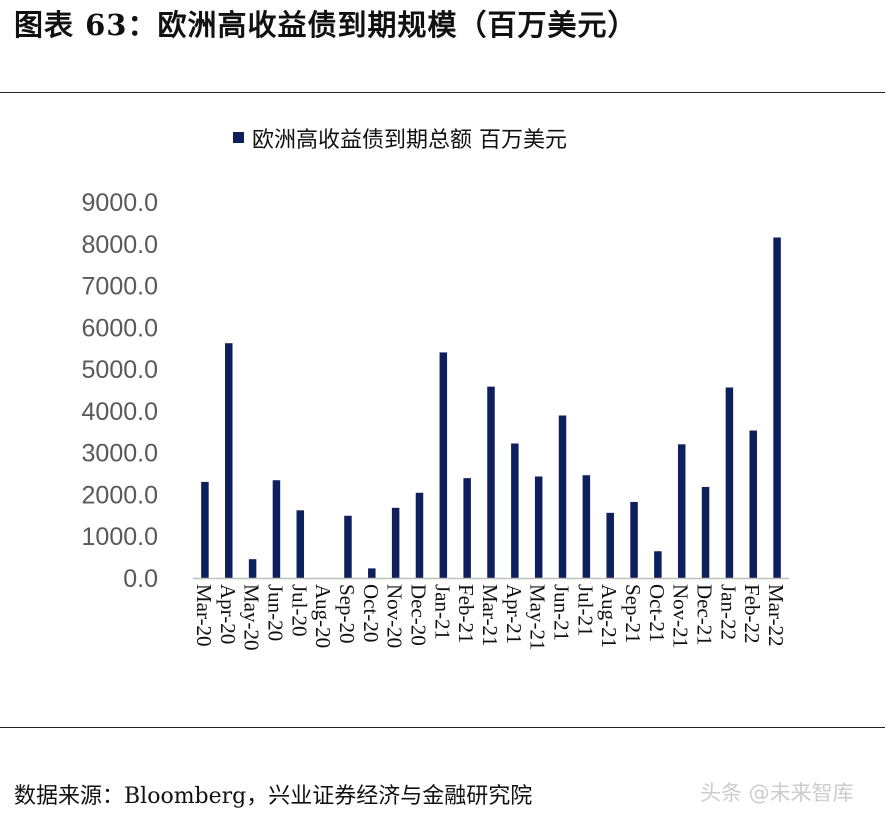  I want to click on bottom-rule, so click(442, 727).